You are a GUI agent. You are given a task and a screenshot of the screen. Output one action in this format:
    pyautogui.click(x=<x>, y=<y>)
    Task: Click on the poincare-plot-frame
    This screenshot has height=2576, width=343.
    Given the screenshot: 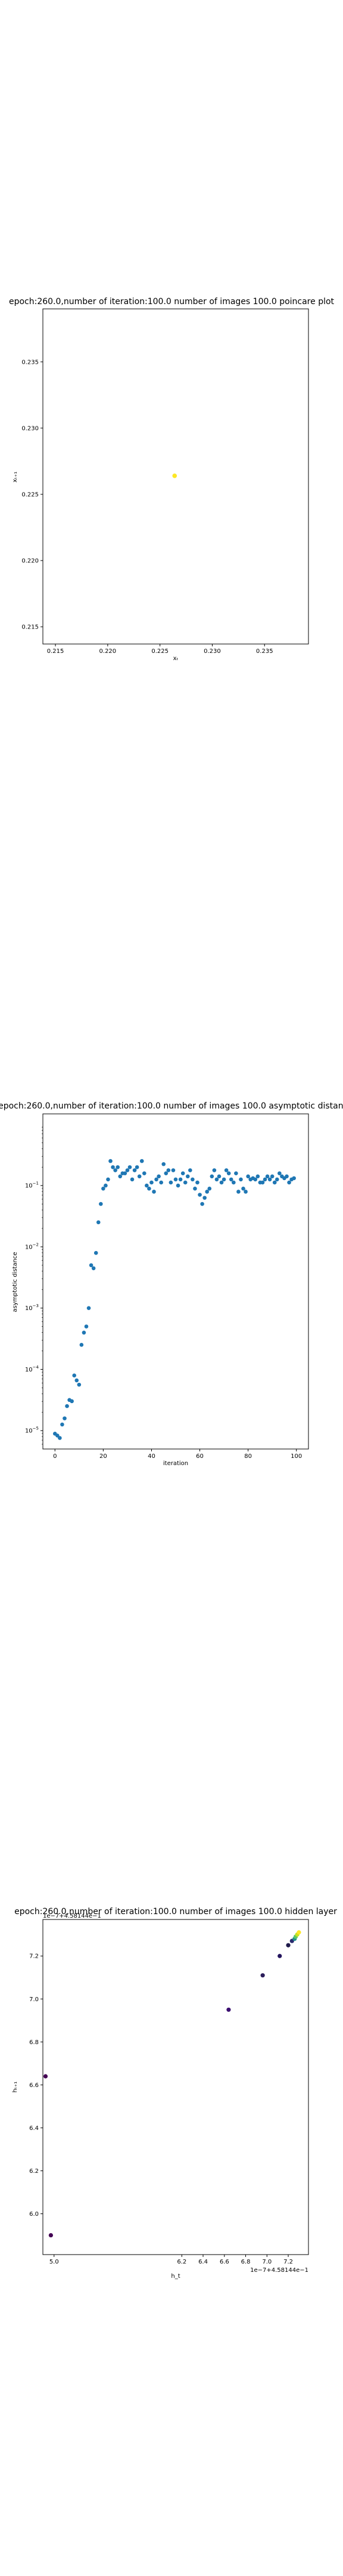 What is the action you would take?
    pyautogui.click(x=175, y=477)
    